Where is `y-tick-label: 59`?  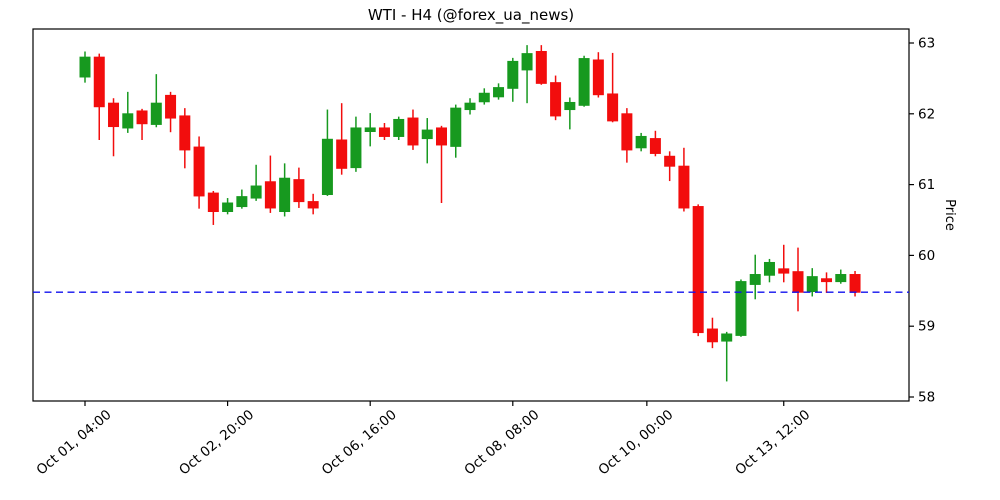
y-tick-label: 59 is located at coordinates (926, 327).